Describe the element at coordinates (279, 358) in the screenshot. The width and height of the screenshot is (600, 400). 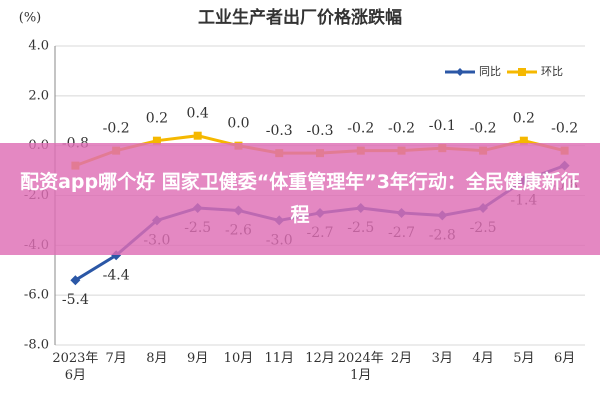
I see `x-tick-label: 11月` at that location.